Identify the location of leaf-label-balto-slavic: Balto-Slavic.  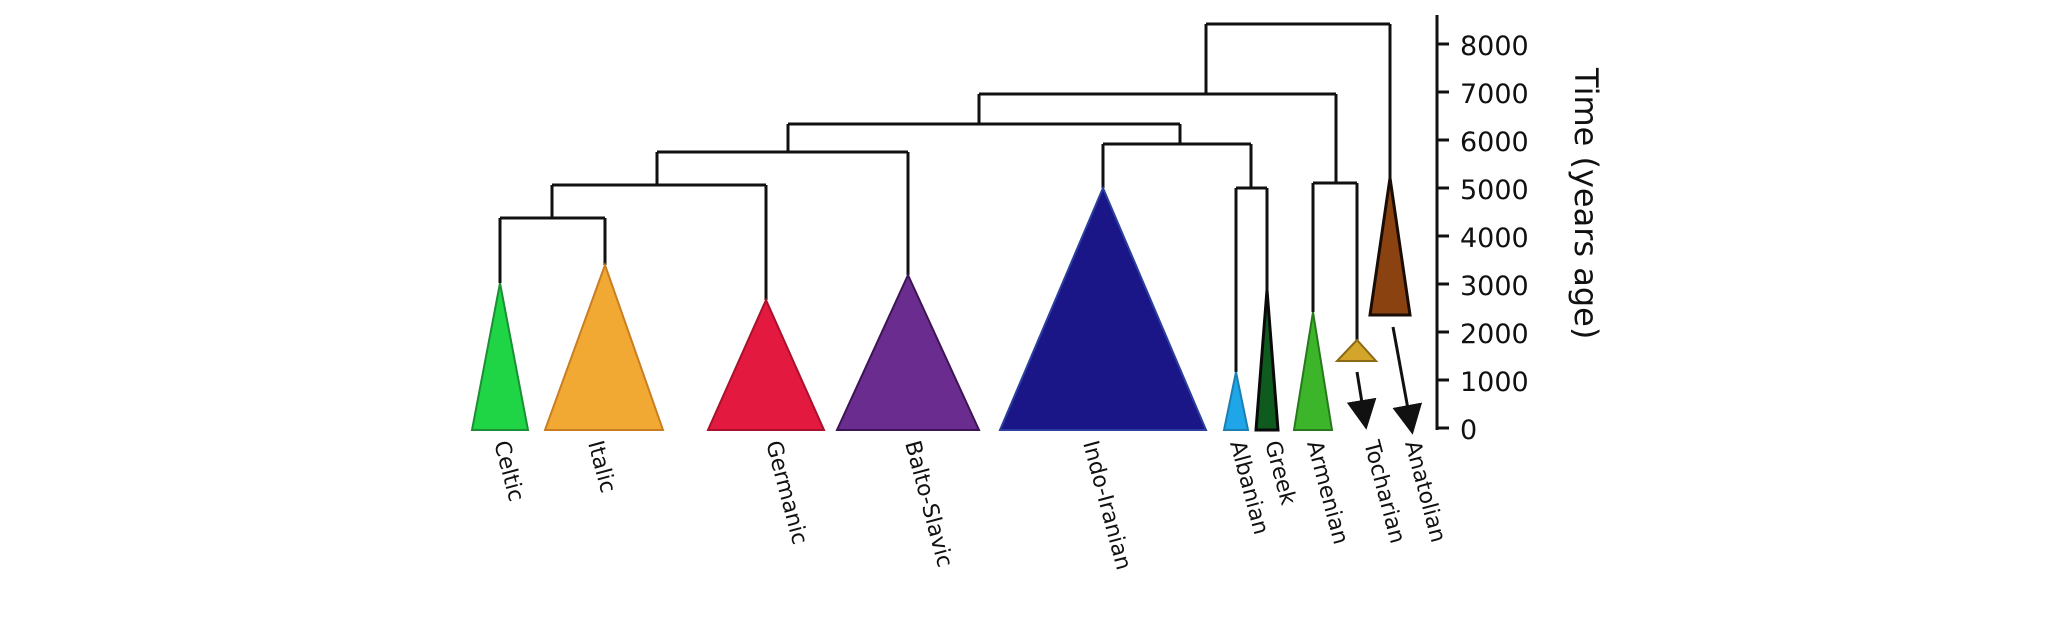
(928, 504).